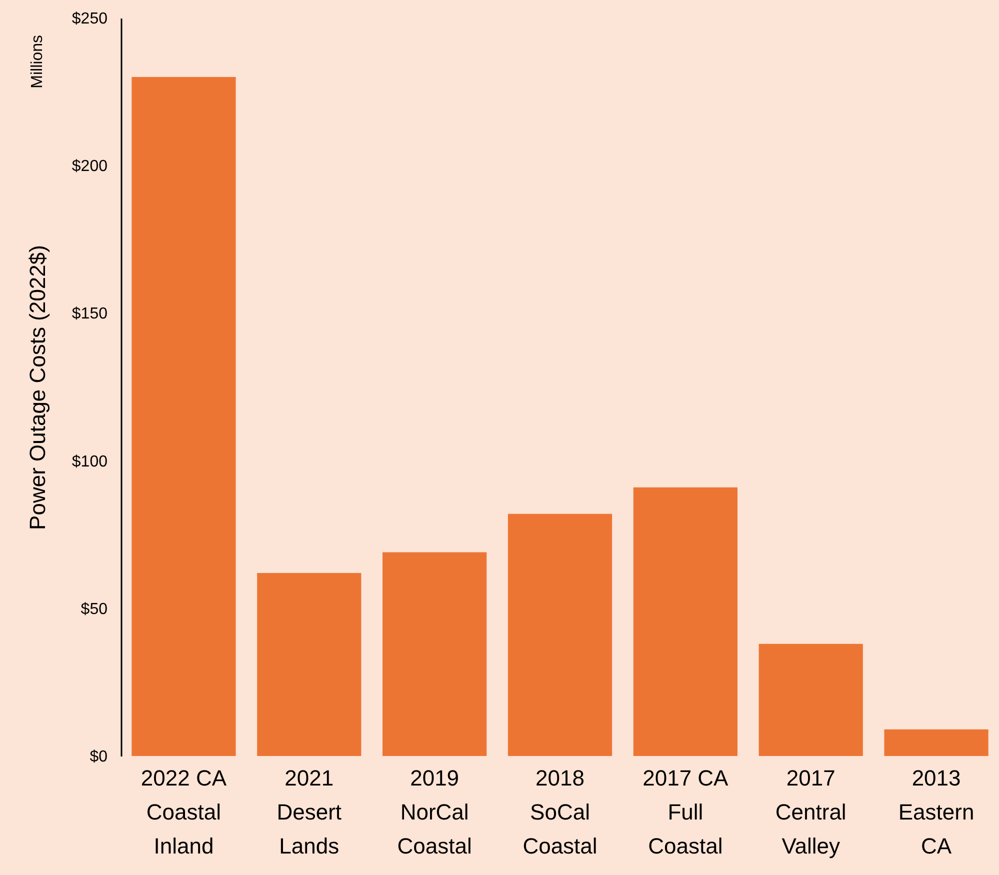 The image size is (999, 875). What do you see at coordinates (90, 19) in the screenshot?
I see `y-tick-label: $250` at bounding box center [90, 19].